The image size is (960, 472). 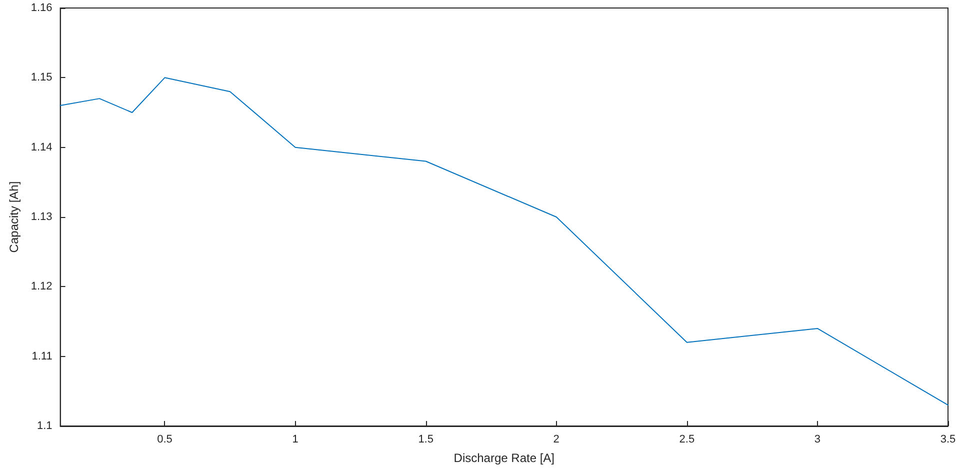 What do you see at coordinates (504, 458) in the screenshot?
I see `x-axis-title: Discharge Rate [A]` at bounding box center [504, 458].